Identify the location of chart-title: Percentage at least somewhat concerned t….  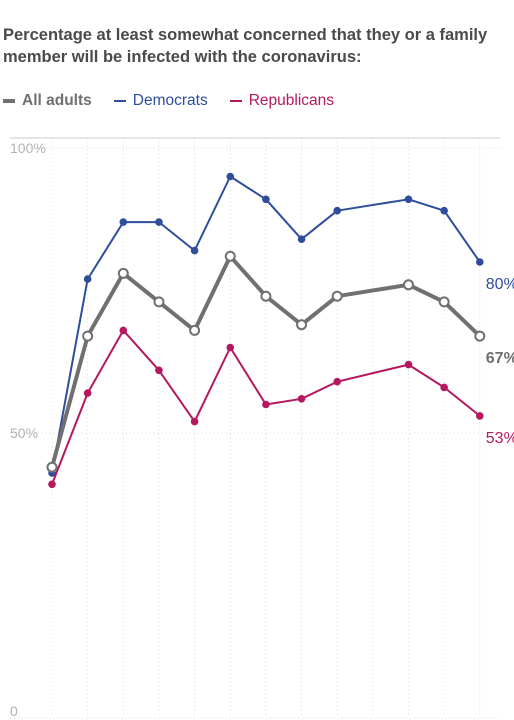
(245, 46).